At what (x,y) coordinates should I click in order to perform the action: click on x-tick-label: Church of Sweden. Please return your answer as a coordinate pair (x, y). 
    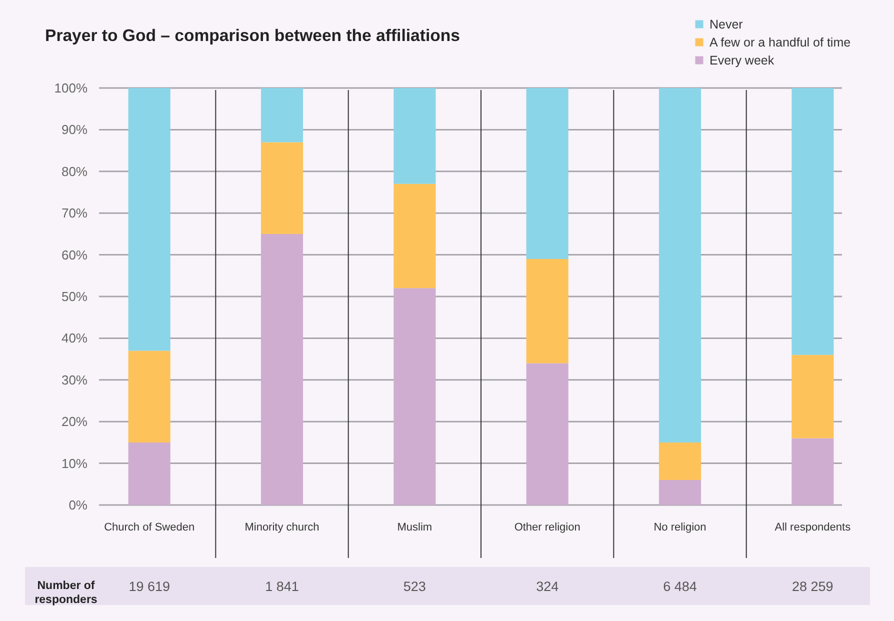
    Looking at the image, I should click on (149, 528).